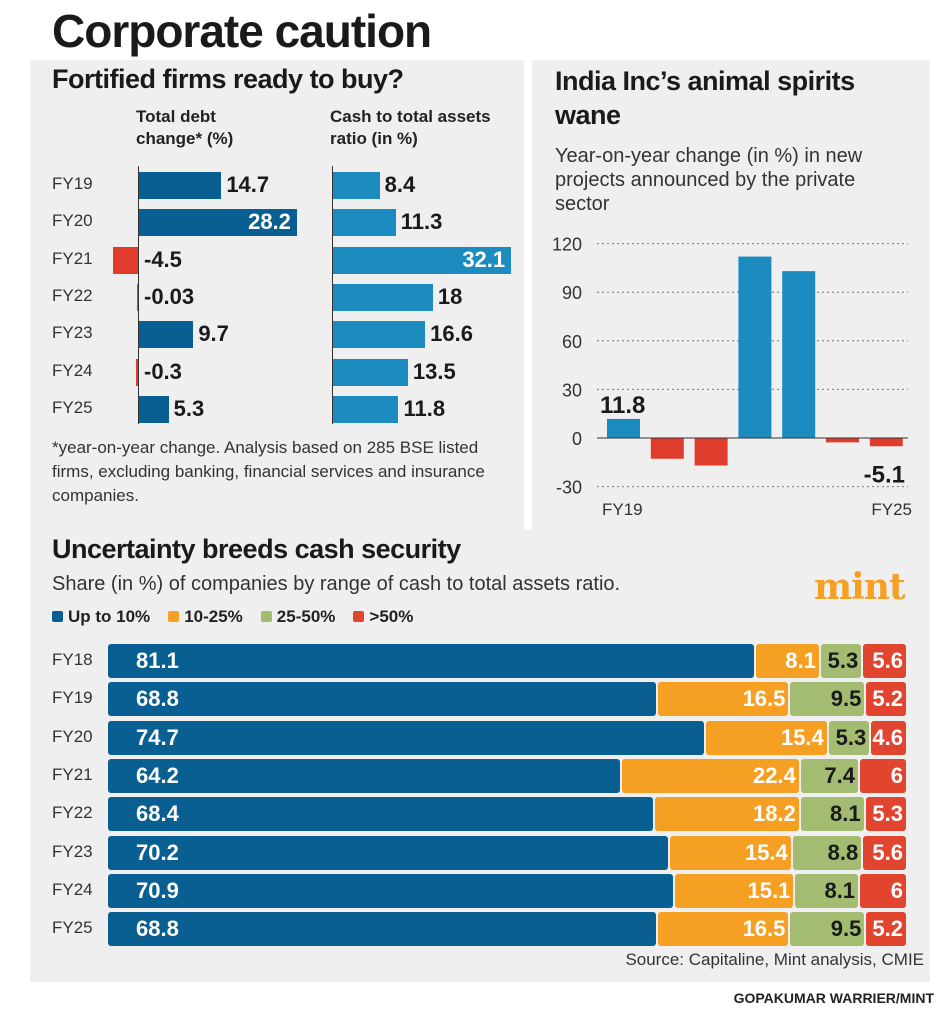  Describe the element at coordinates (723, 699) in the screenshot. I see `stacked-segment: 16.5` at that location.